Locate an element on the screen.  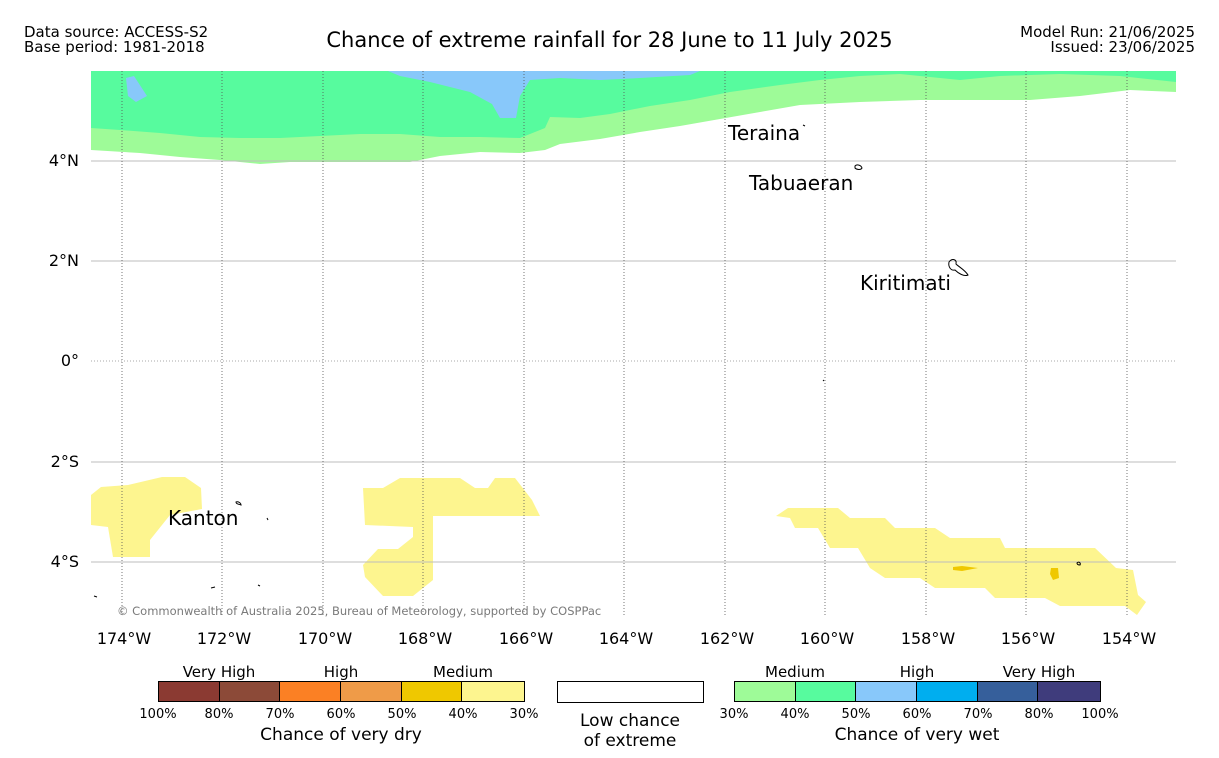
x-tick-label: 172°W is located at coordinates (224, 638).